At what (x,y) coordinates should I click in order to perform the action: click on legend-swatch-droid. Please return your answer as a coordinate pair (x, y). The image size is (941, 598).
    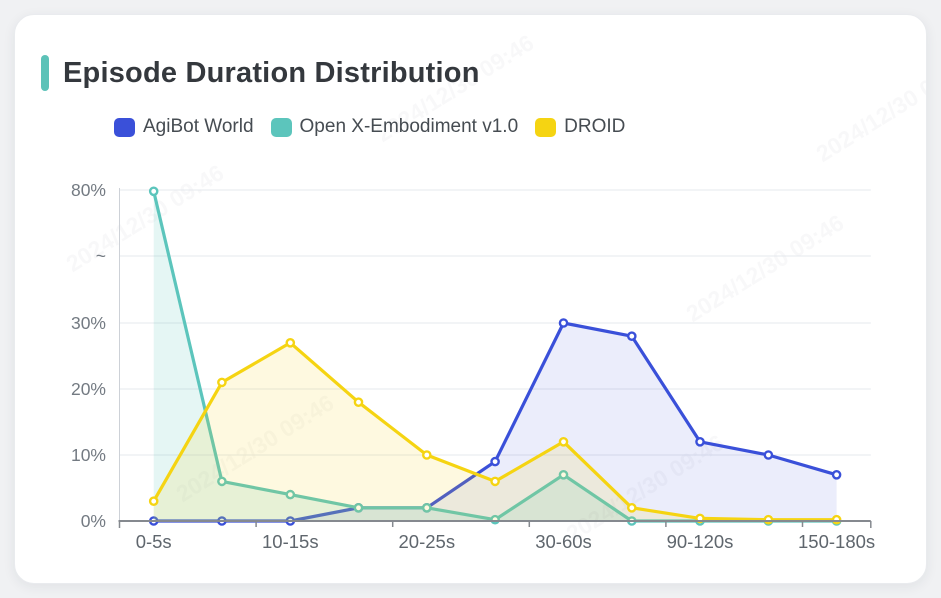
    Looking at the image, I should click on (546, 127).